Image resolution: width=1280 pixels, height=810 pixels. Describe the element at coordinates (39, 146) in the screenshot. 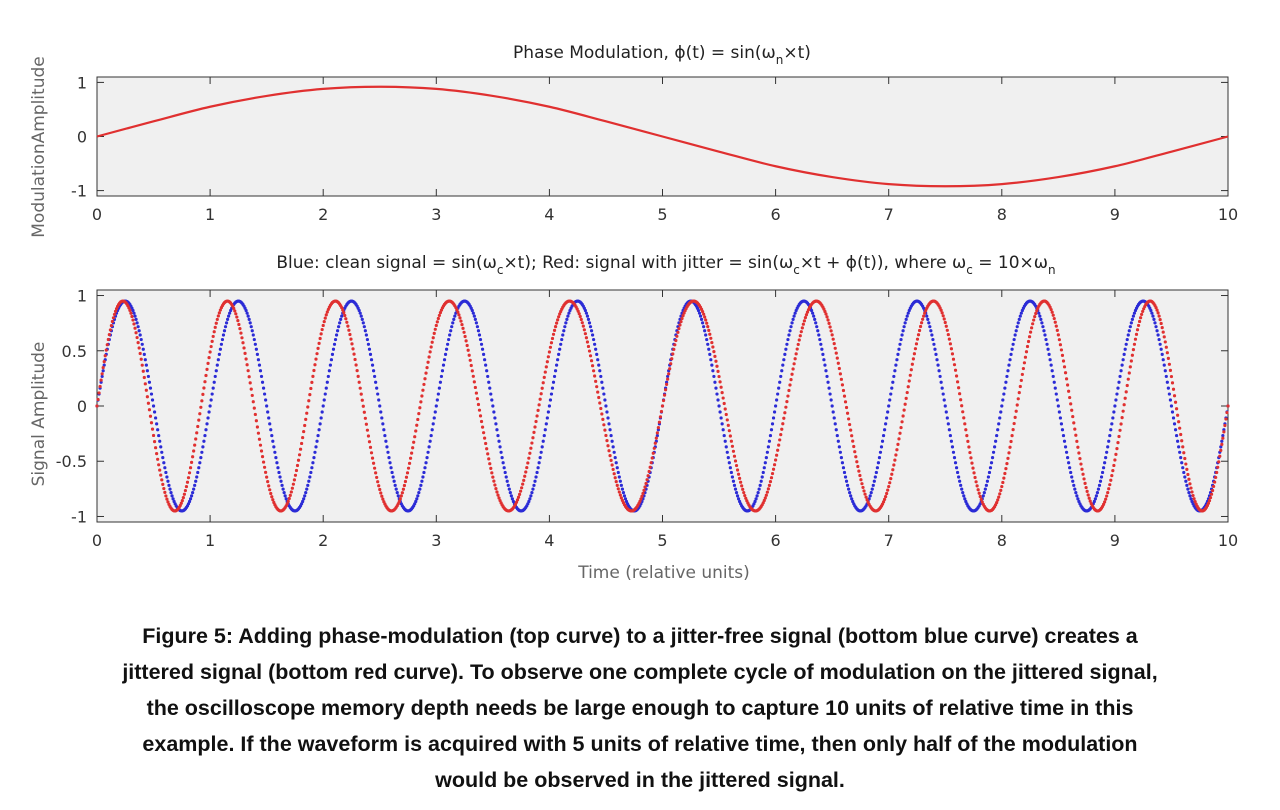

I see `top-ylabel: ModulationAmplitude` at that location.